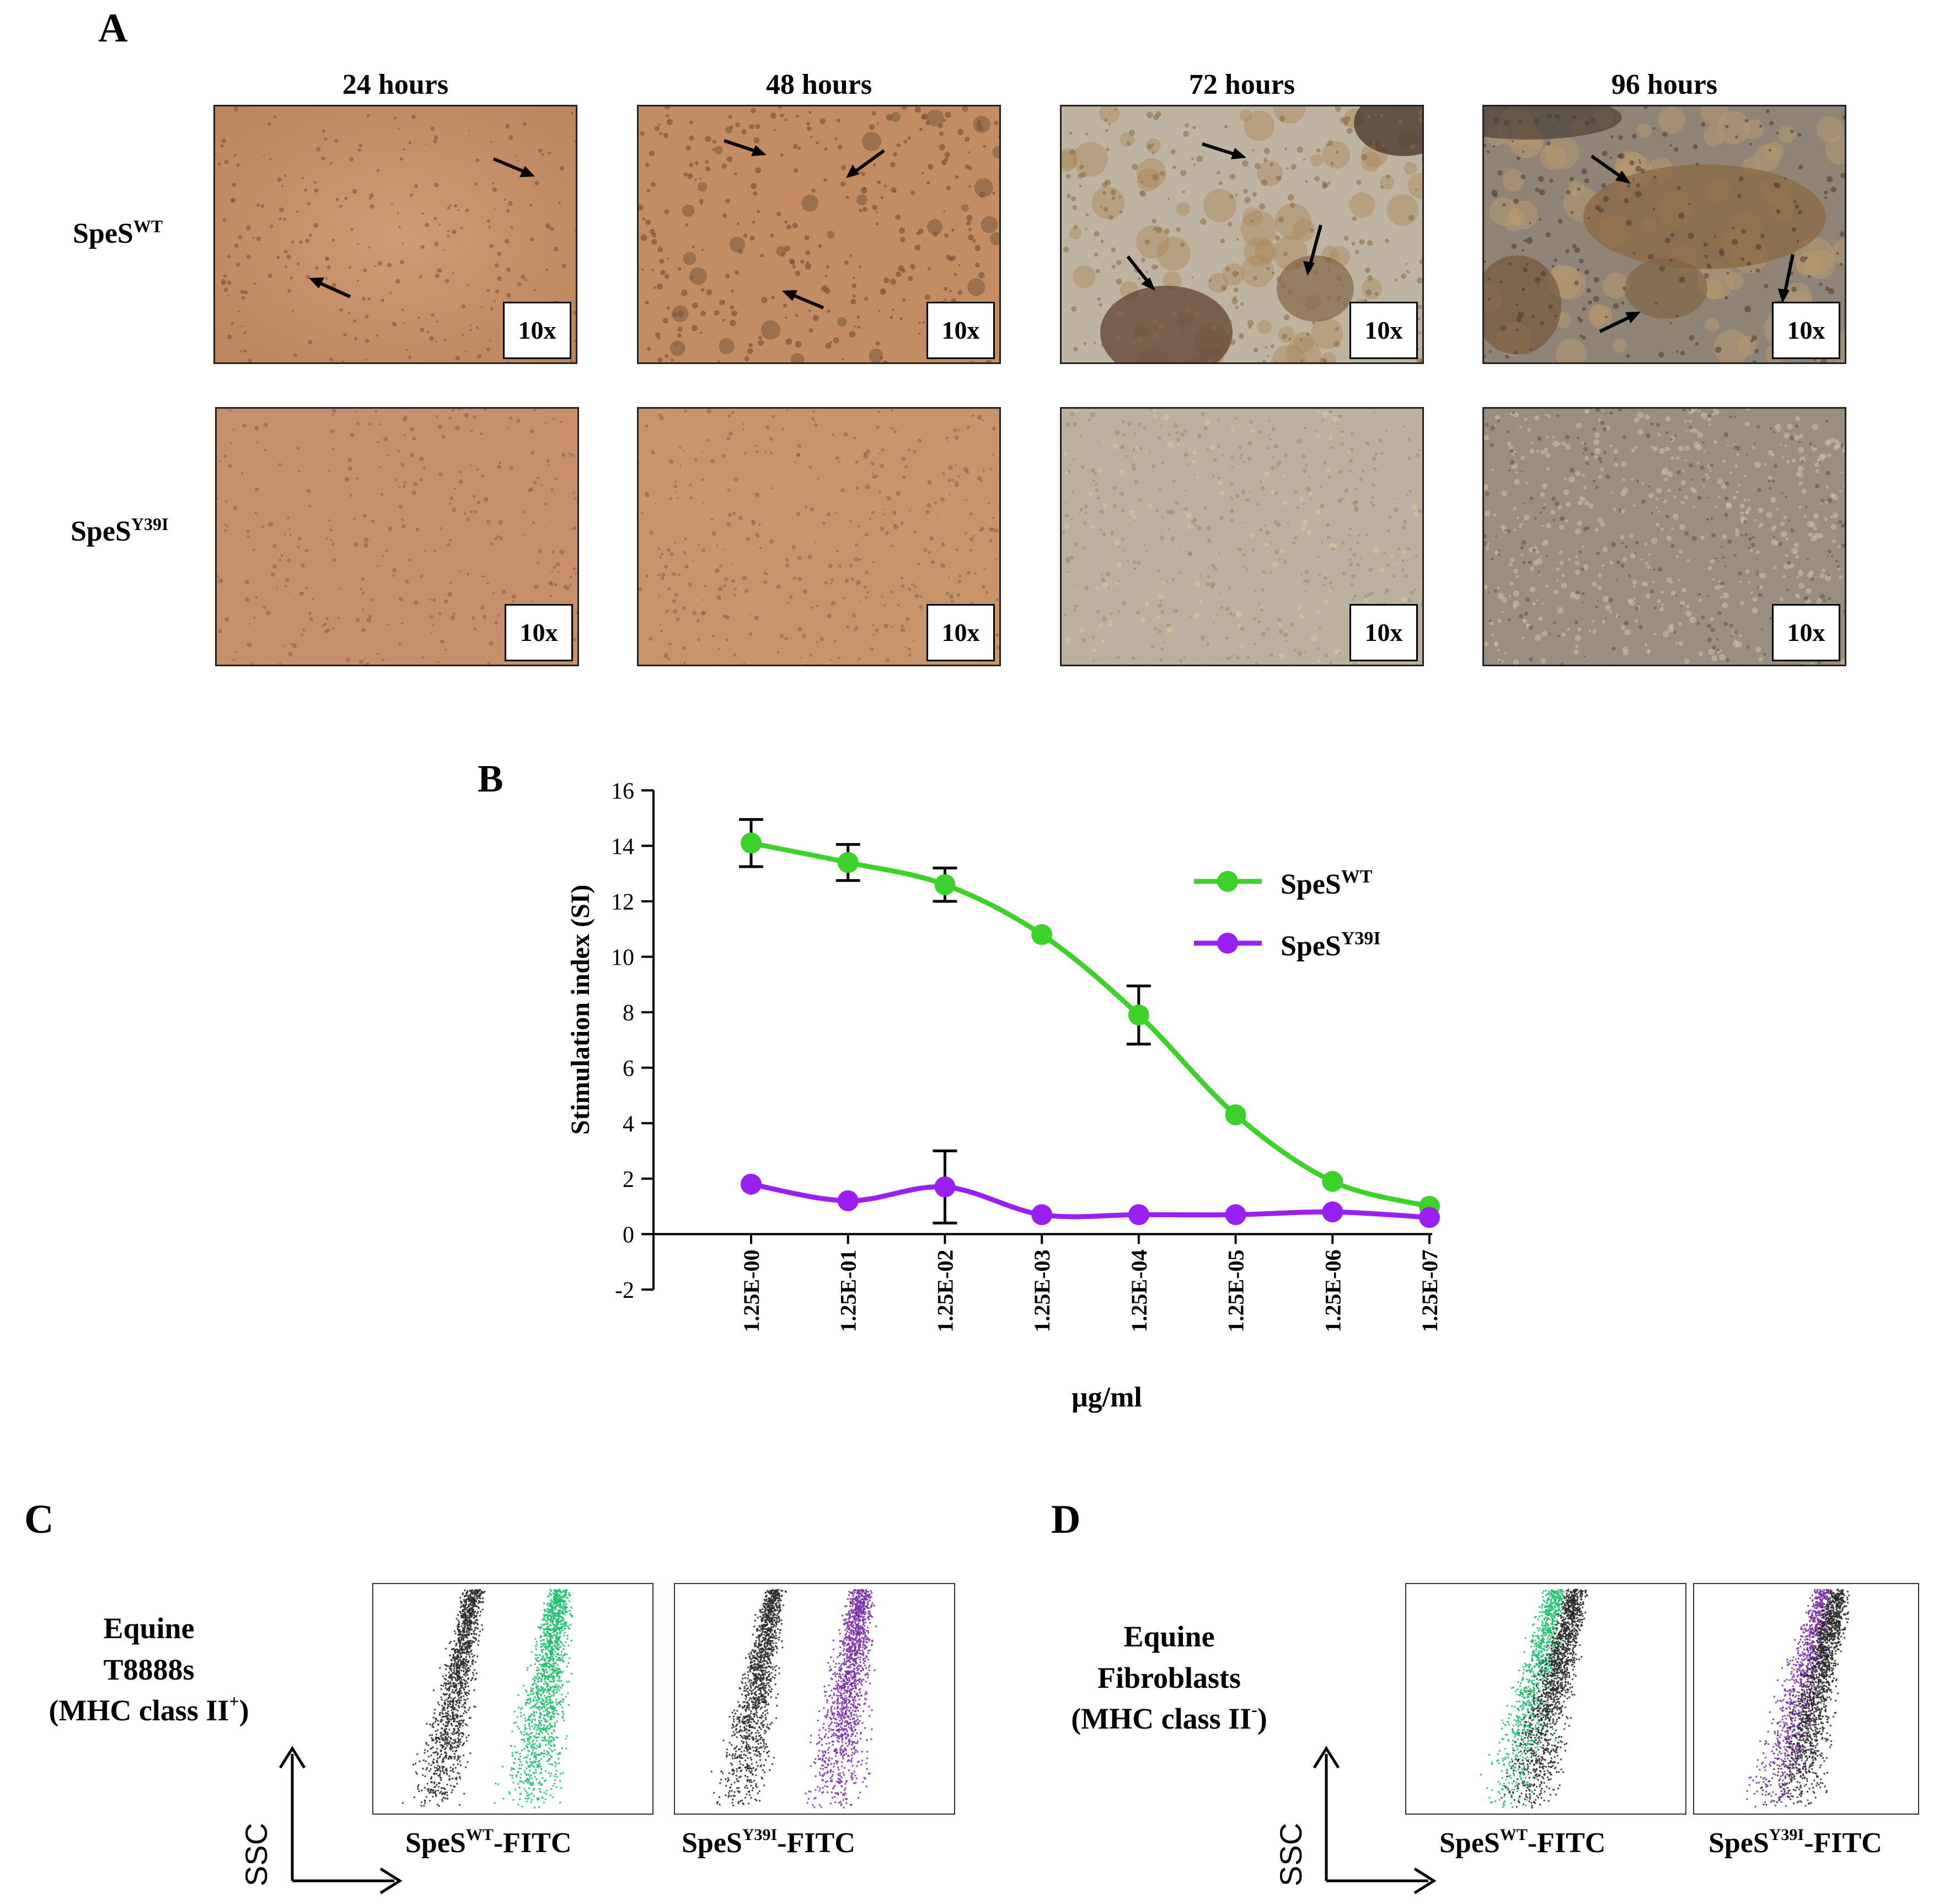 The height and width of the screenshot is (1904, 1939). What do you see at coordinates (149, 1628) in the screenshot?
I see `cell-species: Equine` at bounding box center [149, 1628].